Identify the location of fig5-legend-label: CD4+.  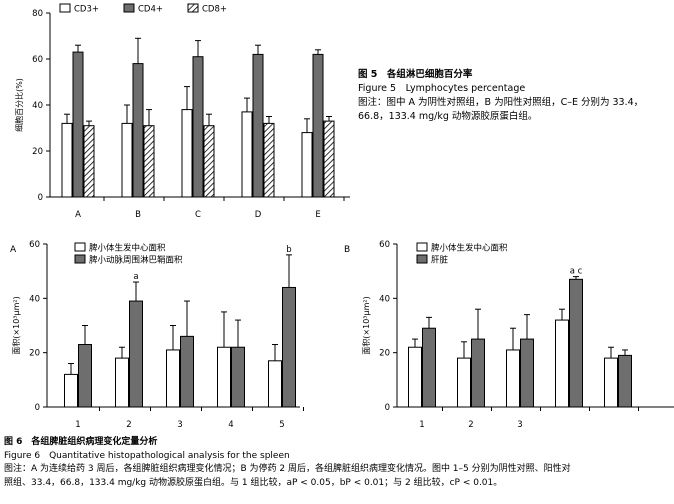
(150, 10).